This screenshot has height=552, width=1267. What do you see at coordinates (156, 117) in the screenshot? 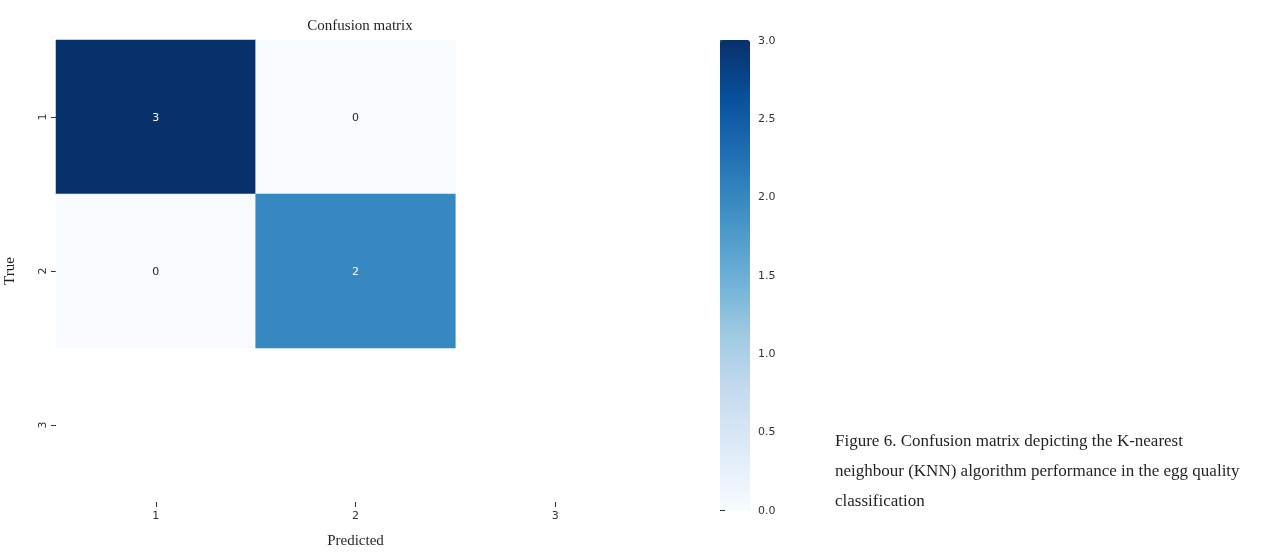
I see `data-label: 3` at bounding box center [156, 117].